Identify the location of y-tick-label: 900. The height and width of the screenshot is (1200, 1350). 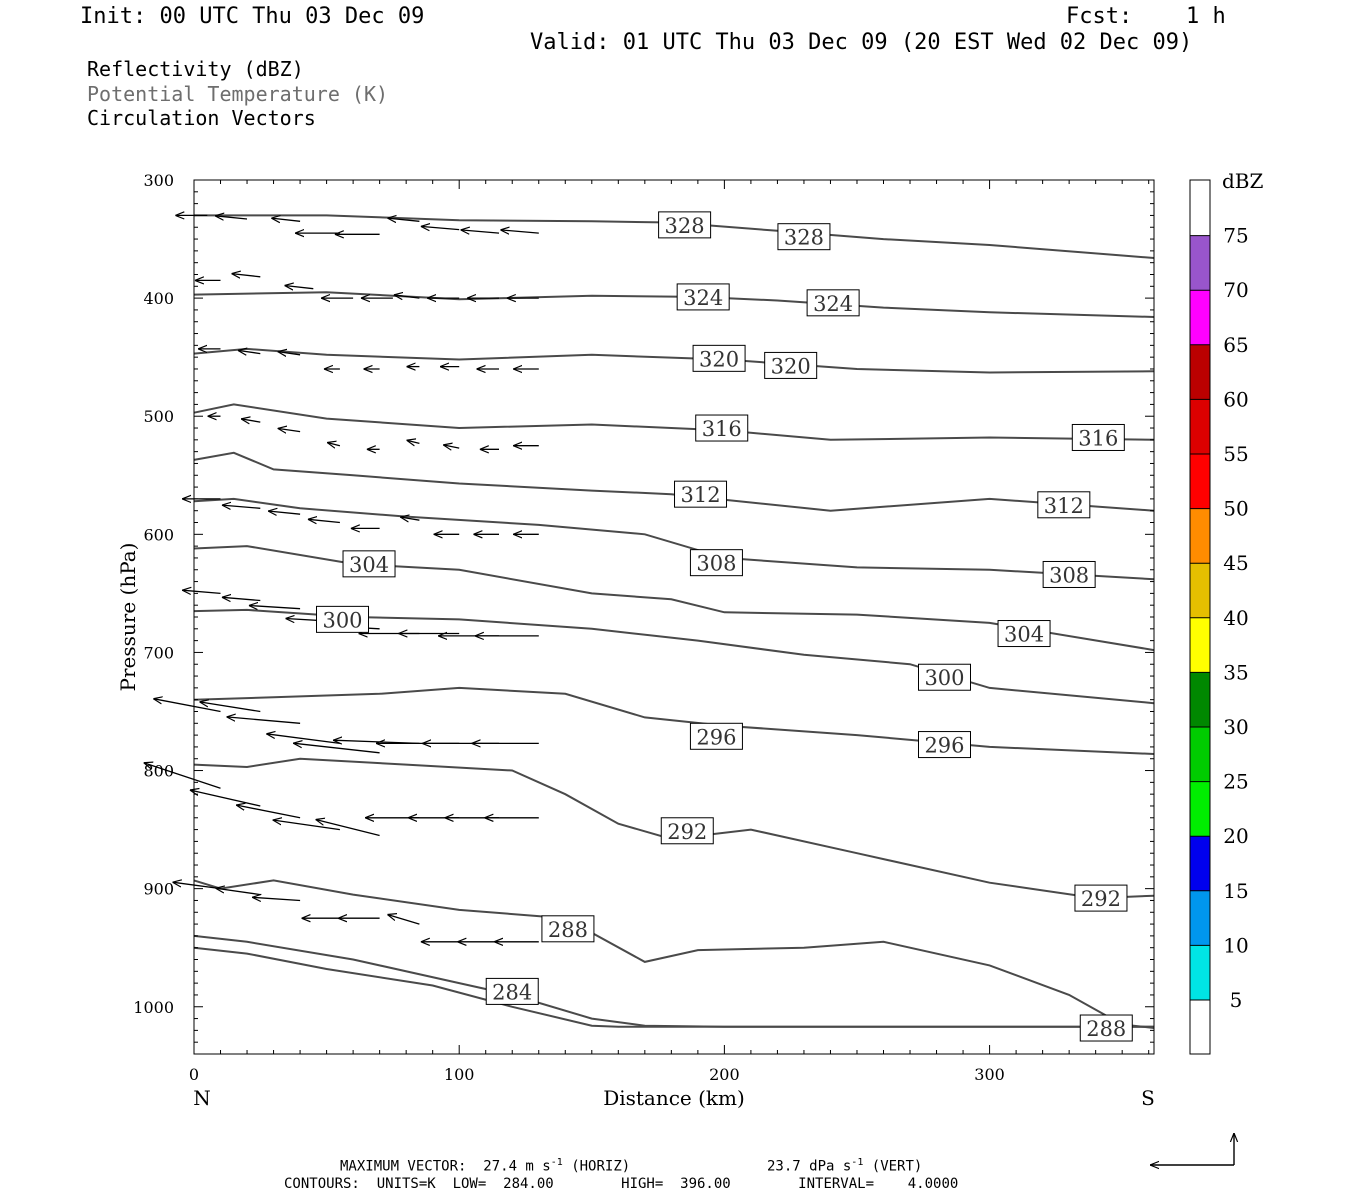
(158, 889).